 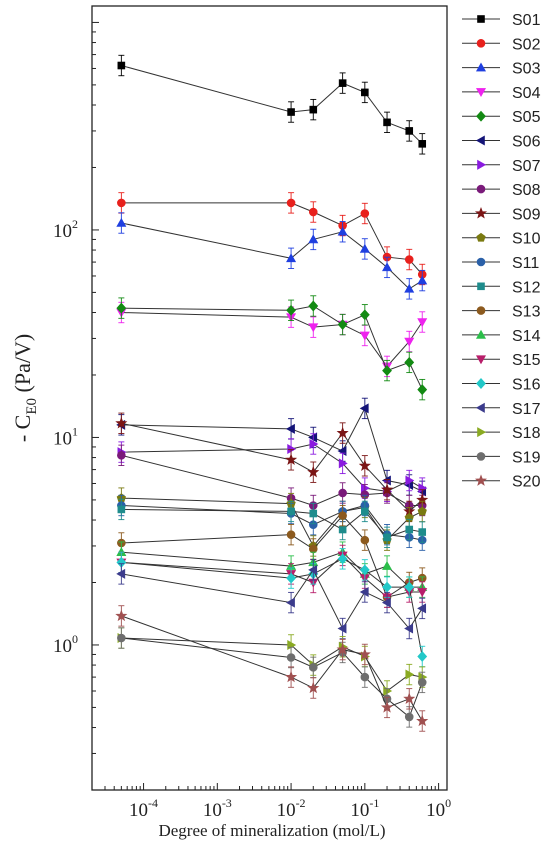 I want to click on y-tick-label: 10⁰, so click(x=65, y=644).